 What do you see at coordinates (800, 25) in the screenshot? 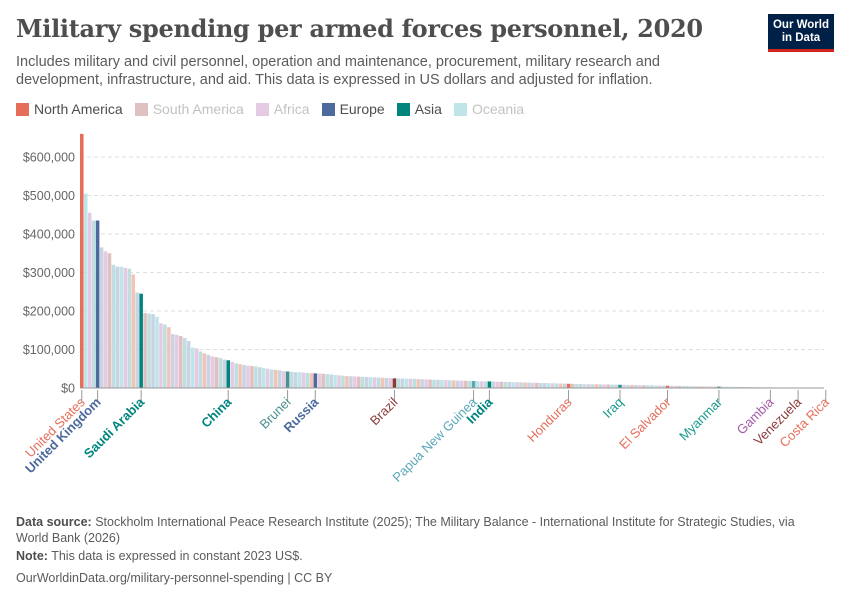
I see `logo-line-1: Our World` at bounding box center [800, 25].